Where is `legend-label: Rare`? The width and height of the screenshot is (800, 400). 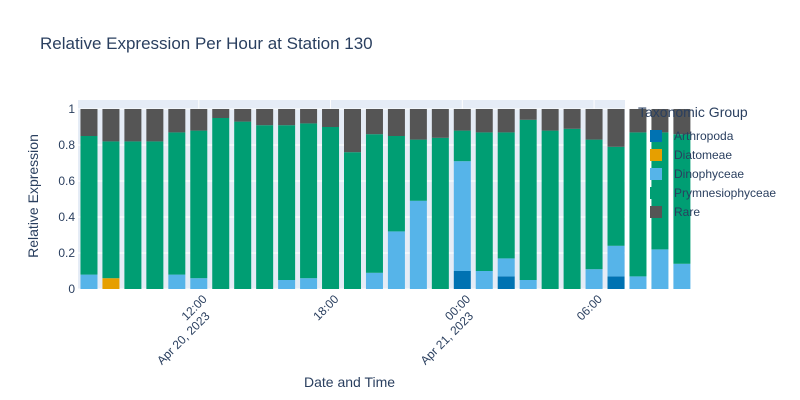 legend-label: Rare is located at coordinates (687, 211).